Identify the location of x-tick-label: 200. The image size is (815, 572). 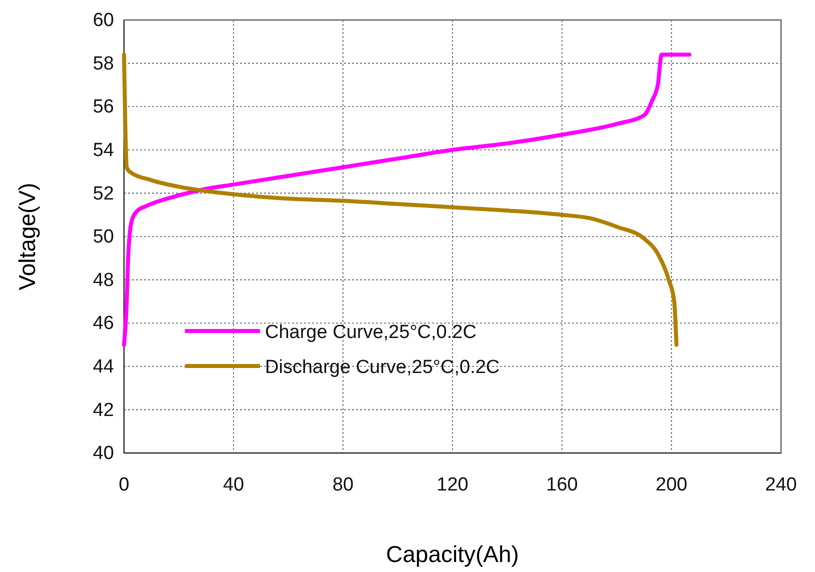
(672, 485).